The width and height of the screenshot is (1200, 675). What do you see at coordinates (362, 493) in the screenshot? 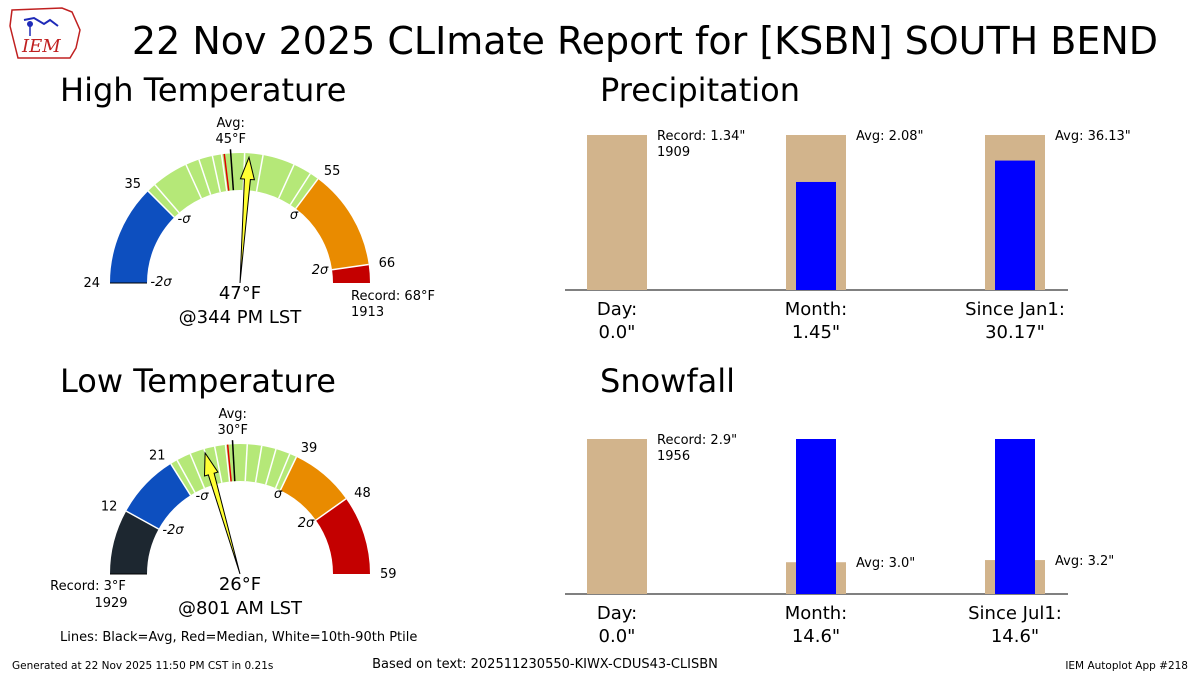
I see `gauge-tick-label: 48` at bounding box center [362, 493].